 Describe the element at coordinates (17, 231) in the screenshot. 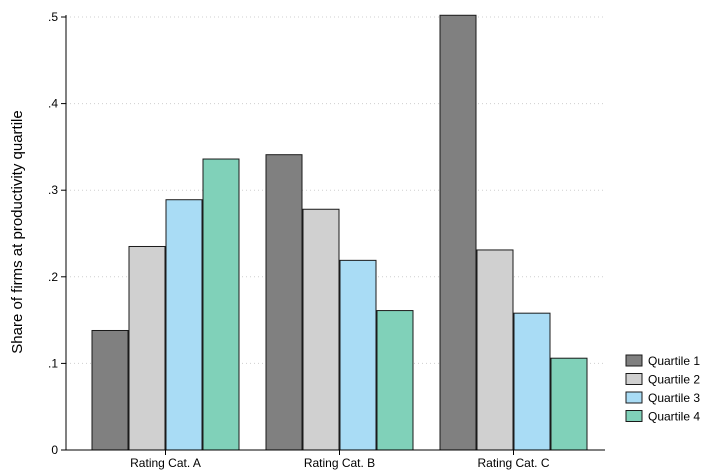

I see `y-axis-title: Share of firms at productivity quartile` at that location.